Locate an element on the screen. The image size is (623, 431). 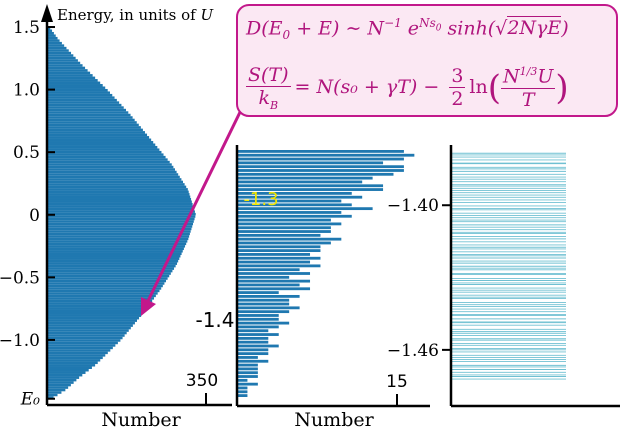
p3-y-tick-label: −1.40 is located at coordinates (413, 206).